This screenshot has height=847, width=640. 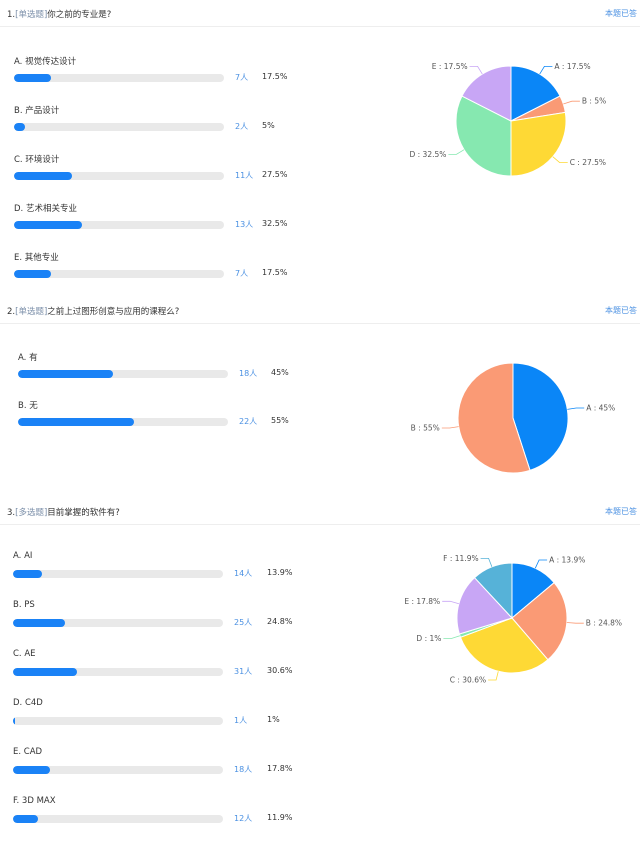 I want to click on option-row: B. PS 25人 24.8%, so click(x=170, y=622).